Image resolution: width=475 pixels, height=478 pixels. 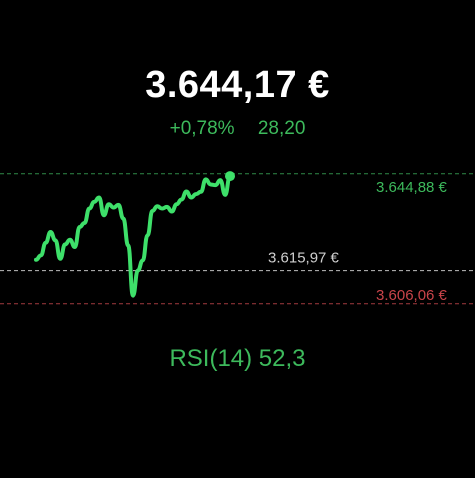 What do you see at coordinates (230, 176) in the screenshot?
I see `last-price-dot` at bounding box center [230, 176].